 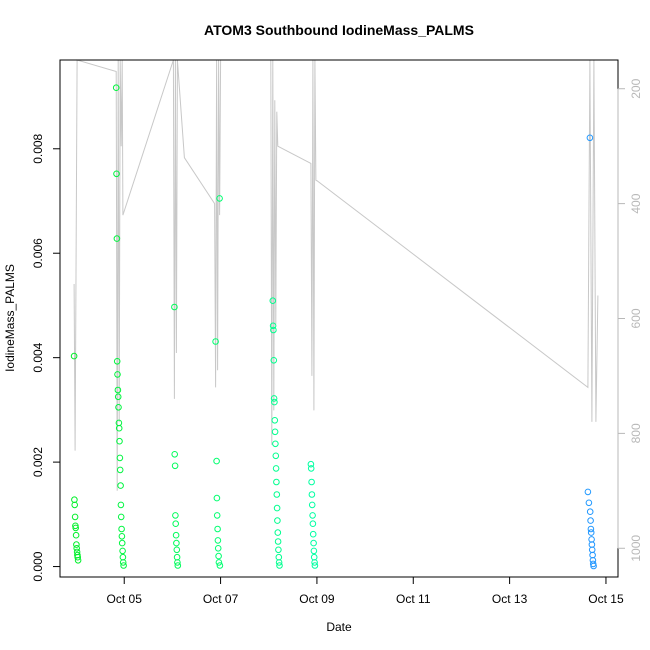 I want to click on y-axis-left: 0.000 0.002 0.004 0.006 0.008, so click(x=46, y=357).